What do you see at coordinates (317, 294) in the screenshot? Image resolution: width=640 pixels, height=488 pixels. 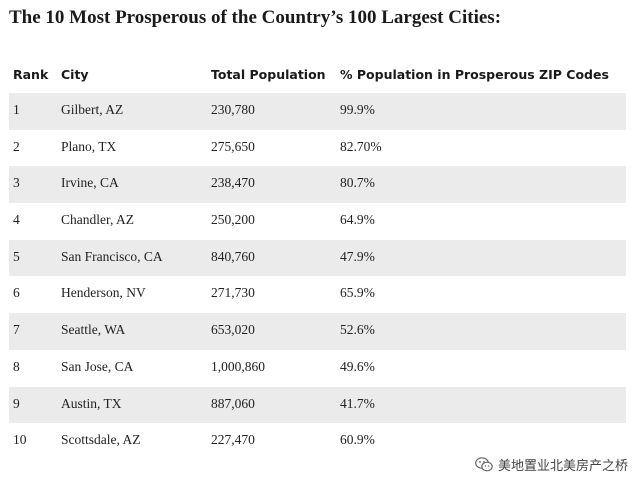 I see `table-row: 6 Henderson, NV 271,730 65.9%` at bounding box center [317, 294].